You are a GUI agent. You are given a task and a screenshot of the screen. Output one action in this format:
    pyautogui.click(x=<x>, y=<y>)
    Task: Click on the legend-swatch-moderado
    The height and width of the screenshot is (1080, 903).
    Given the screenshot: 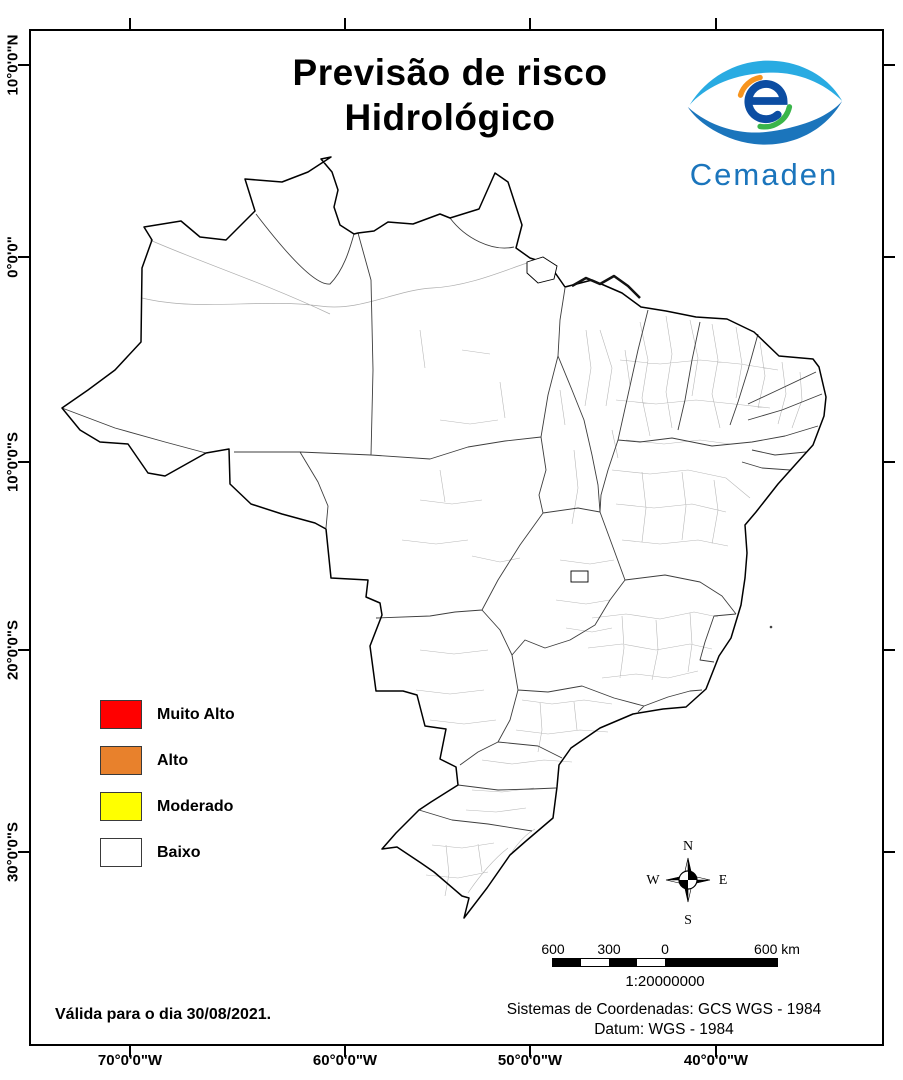 What is the action you would take?
    pyautogui.click(x=121, y=806)
    